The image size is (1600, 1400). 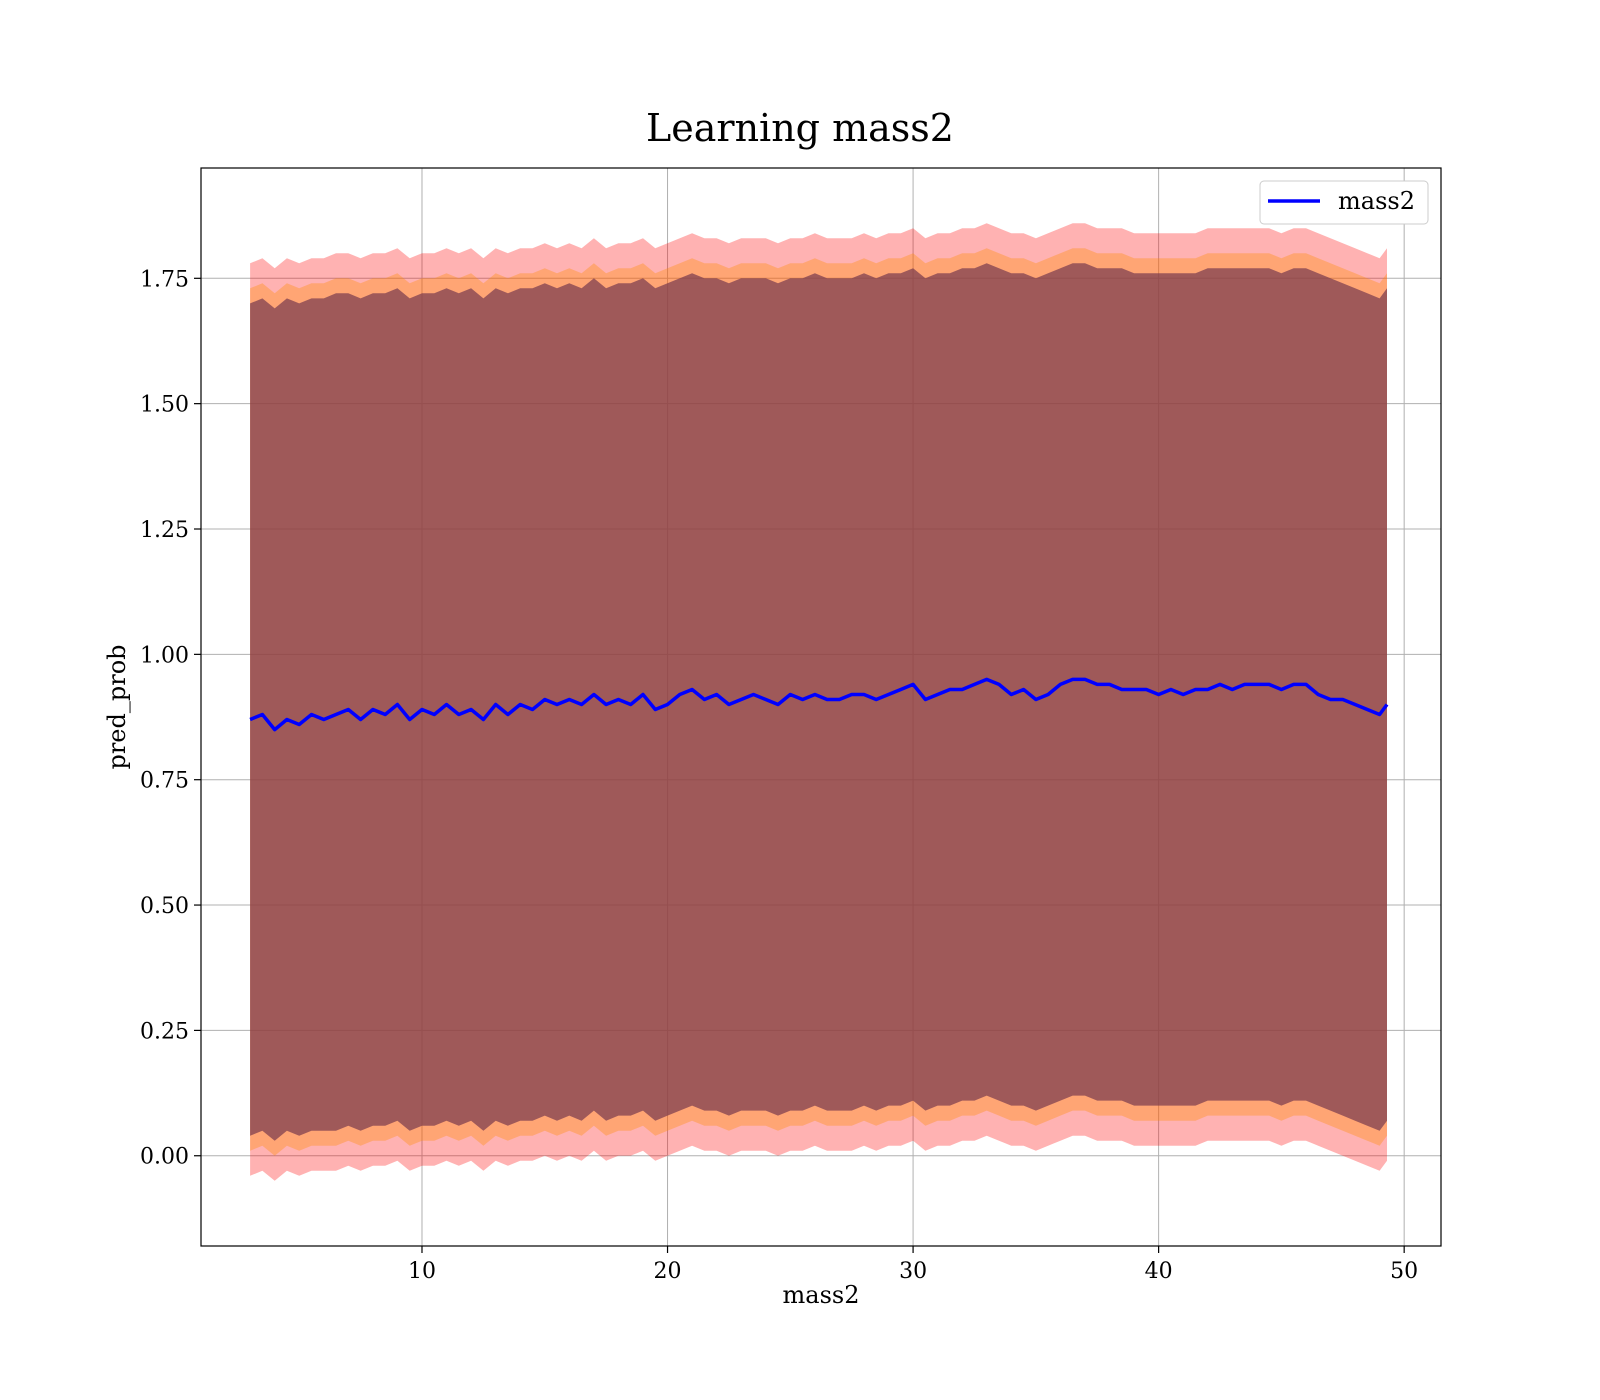 I want to click on y-tick-label-1: 1.00, so click(x=164, y=655).